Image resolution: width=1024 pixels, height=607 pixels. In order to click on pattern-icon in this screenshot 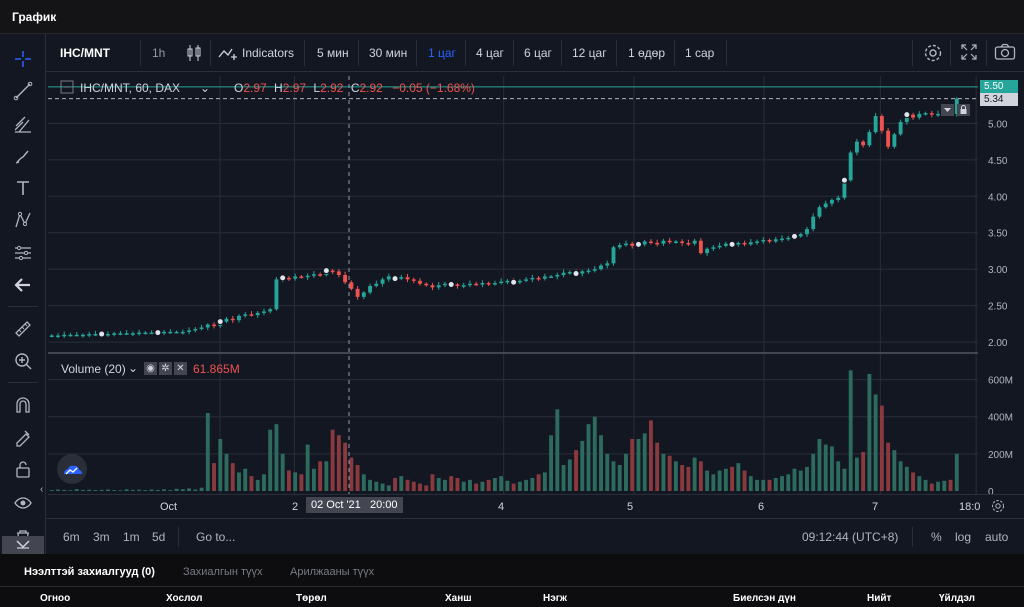, I will do `click(23, 220)`.